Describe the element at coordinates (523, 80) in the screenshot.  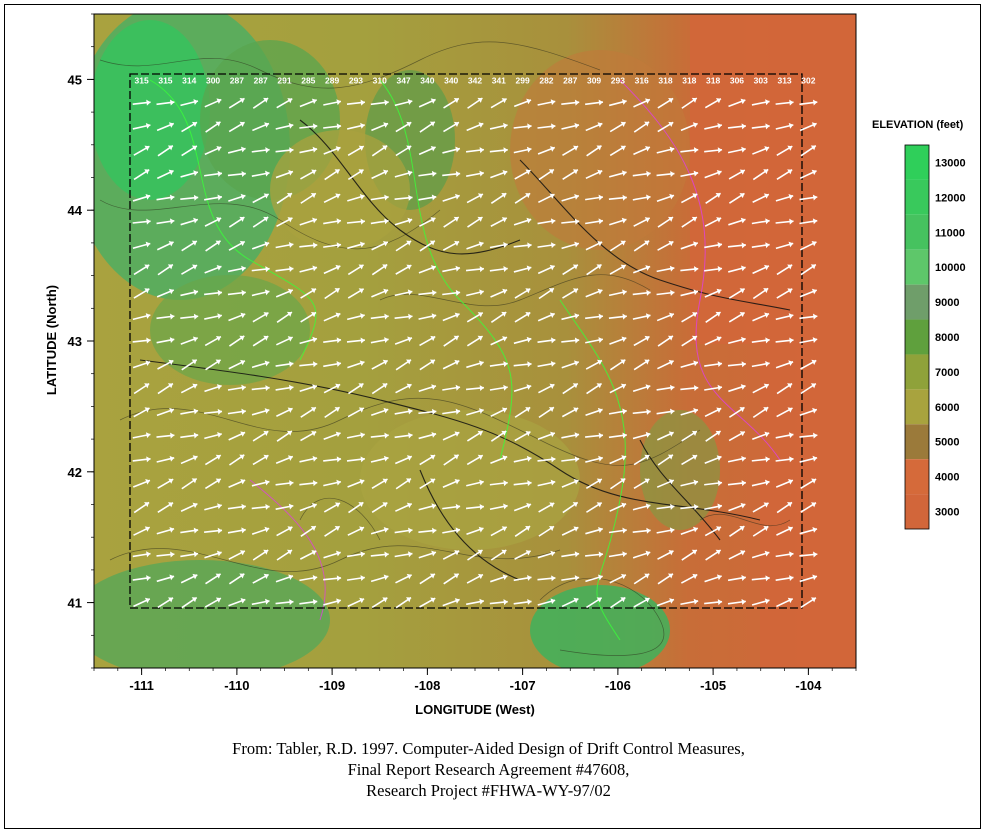
I see `wind-direction-label: 299` at that location.